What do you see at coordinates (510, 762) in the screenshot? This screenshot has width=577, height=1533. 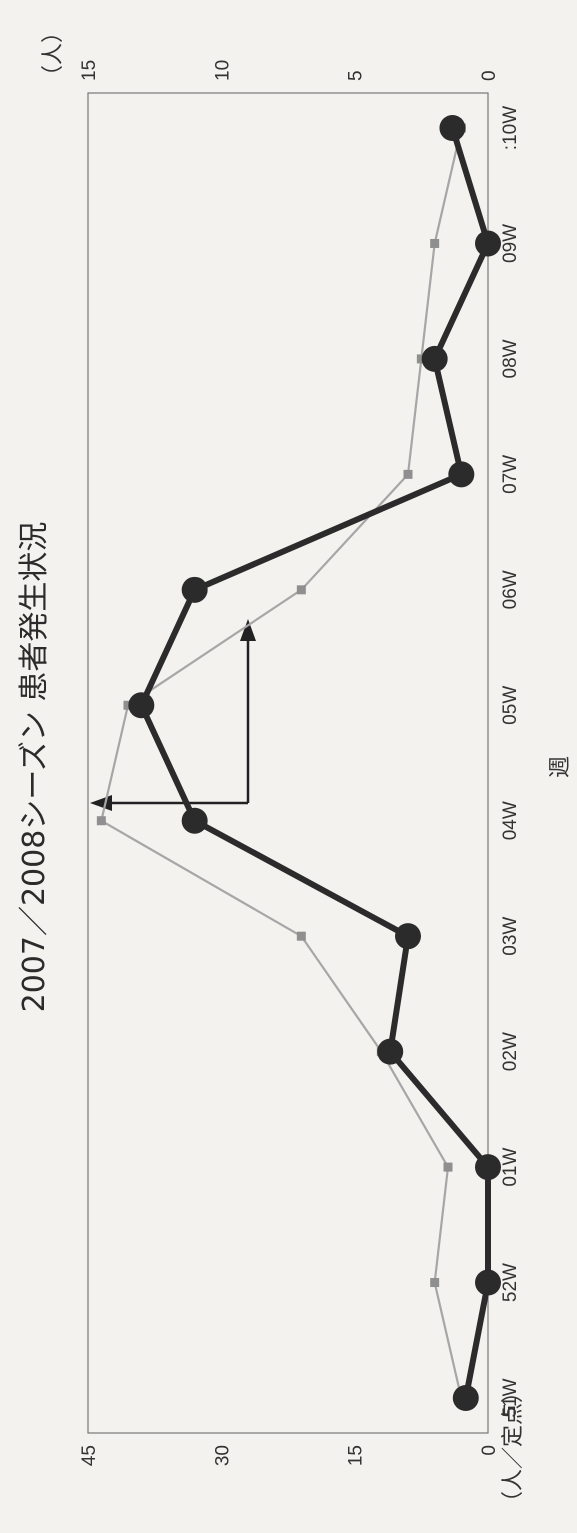 I see `x-ticks: 51W 52W 01W 02W 03W 04W 05W 06W 07W 08W 09W :10W` at bounding box center [510, 762].